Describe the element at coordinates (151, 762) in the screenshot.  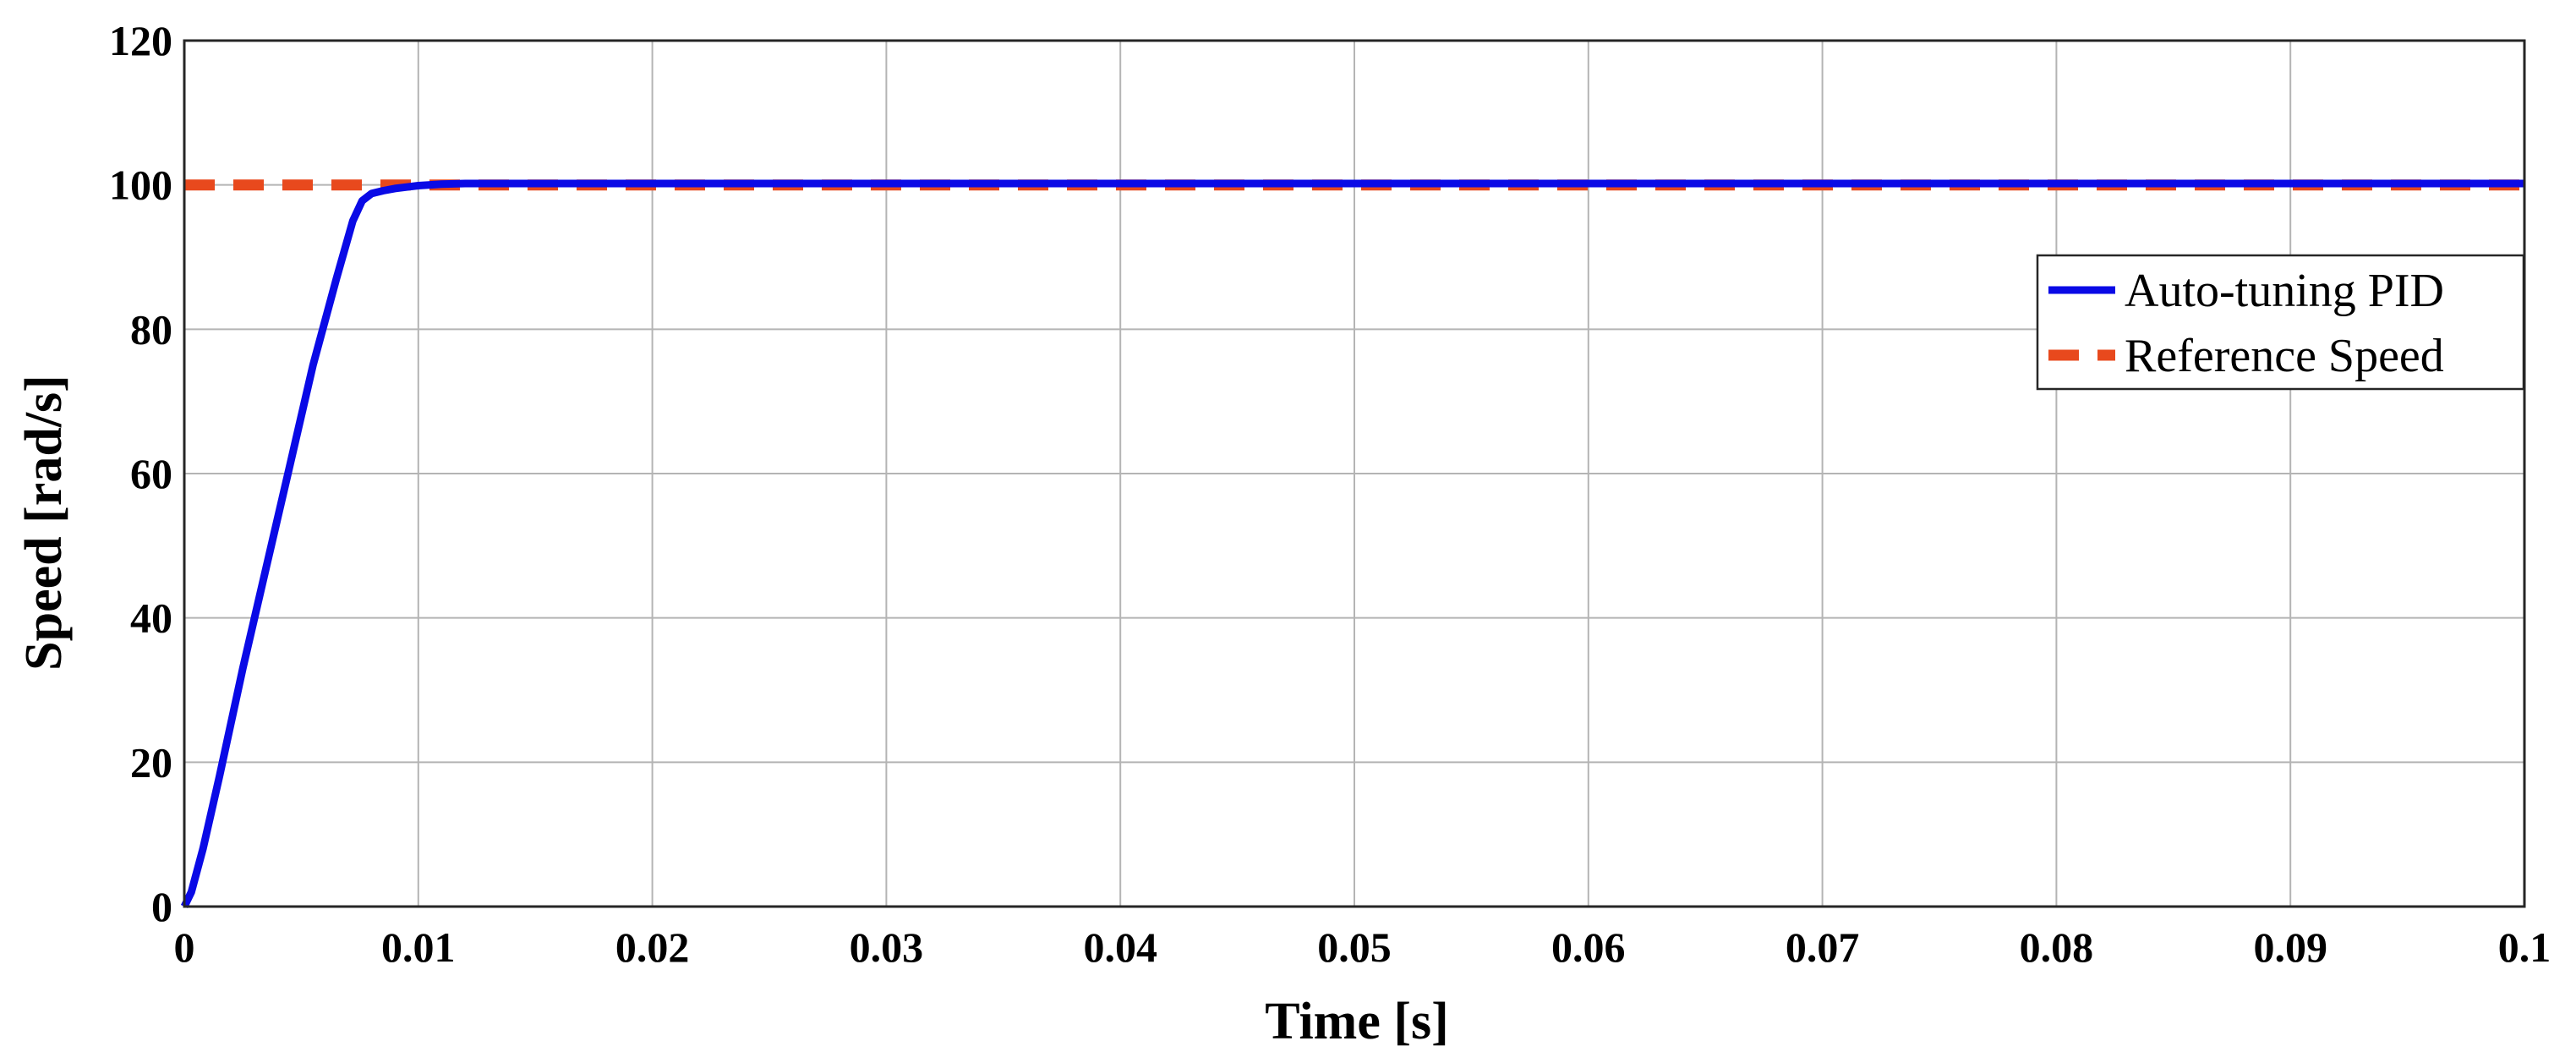
I see `y-tick-label: 20` at that location.